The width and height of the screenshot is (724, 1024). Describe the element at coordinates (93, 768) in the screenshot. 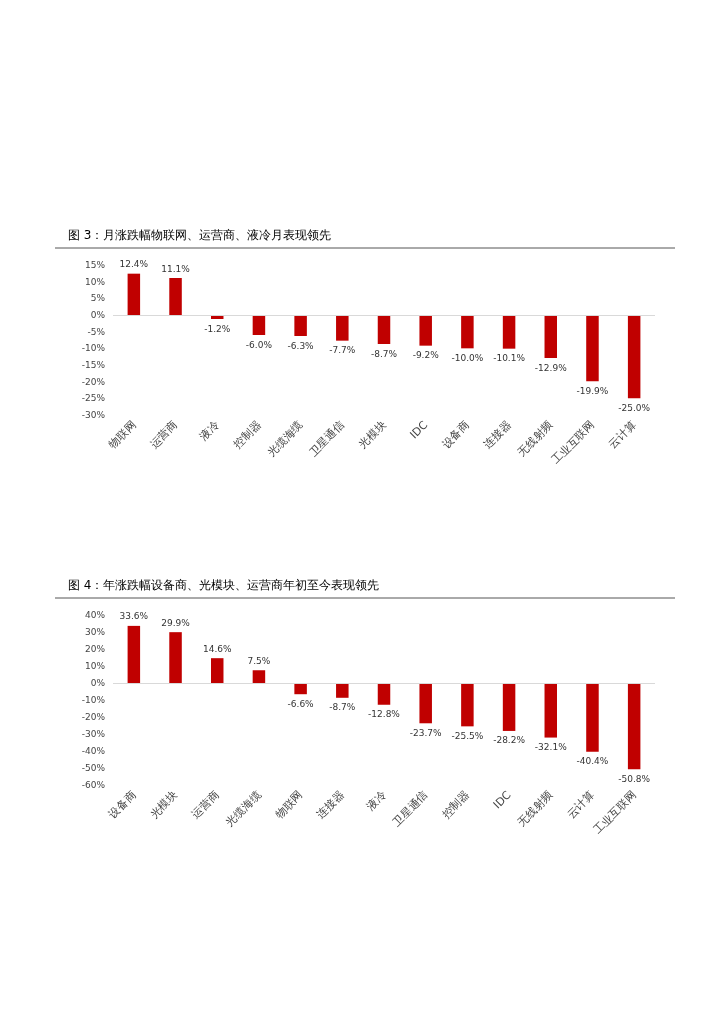

I see `y-tick-label: -50%` at that location.